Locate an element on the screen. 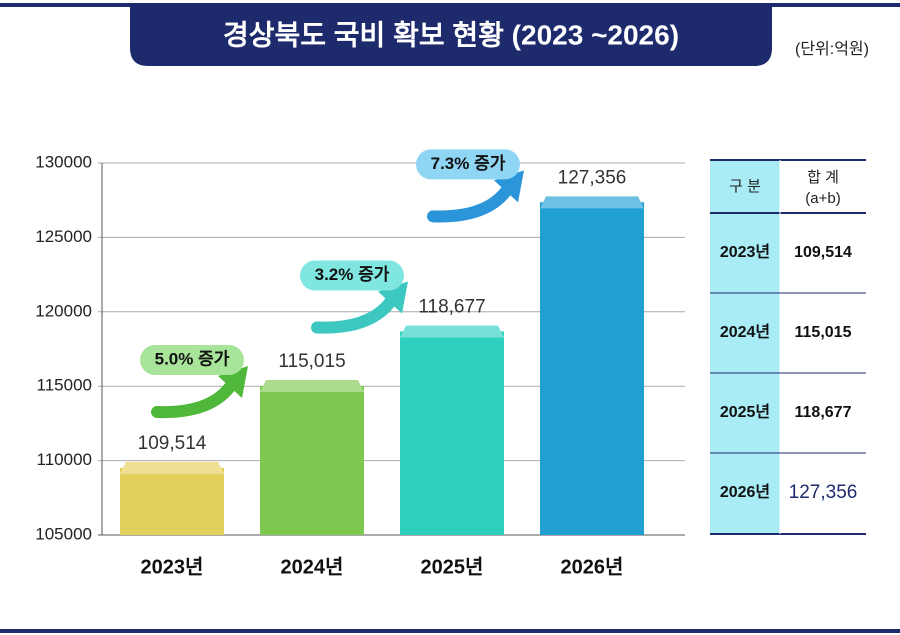  x-tick-label: 2023년 is located at coordinates (172, 566).